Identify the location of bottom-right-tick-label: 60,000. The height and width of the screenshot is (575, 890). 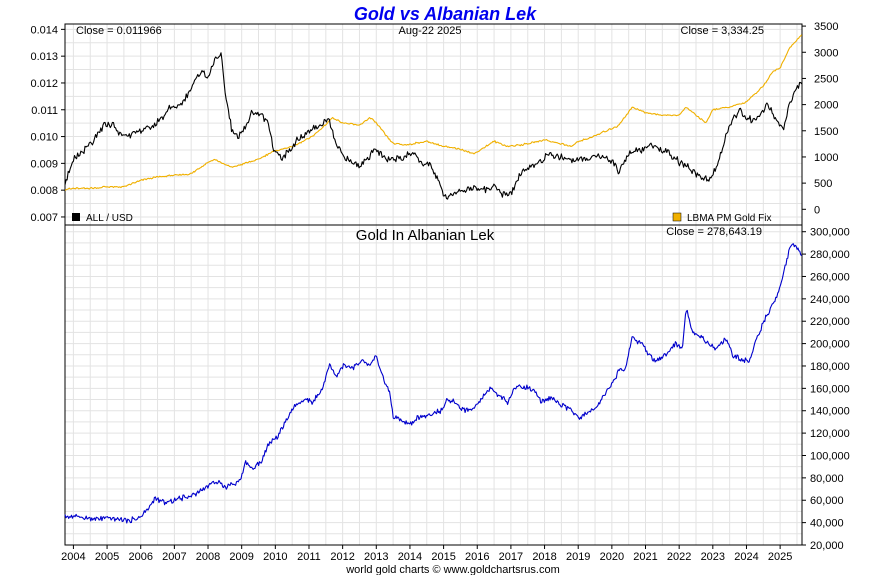
(827, 501).